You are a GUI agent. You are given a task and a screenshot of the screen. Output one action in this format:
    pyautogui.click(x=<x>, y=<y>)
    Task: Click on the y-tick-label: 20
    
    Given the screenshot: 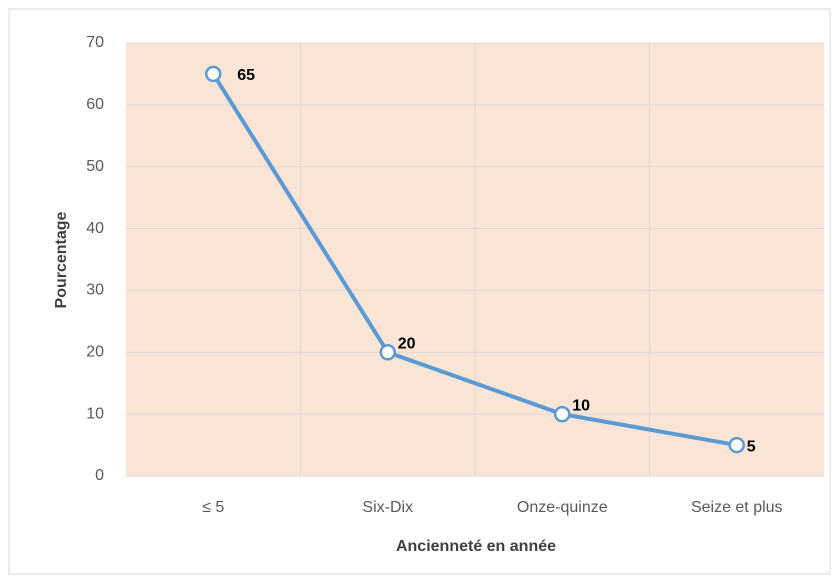 What is the action you would take?
    pyautogui.click(x=95, y=352)
    